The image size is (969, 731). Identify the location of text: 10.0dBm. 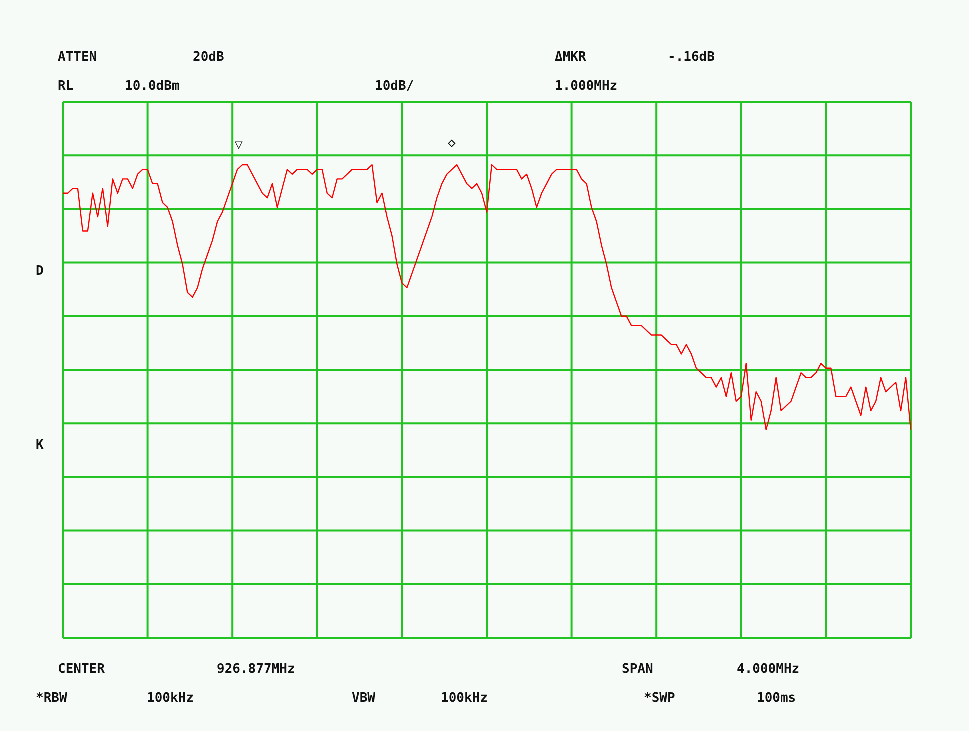
(152, 86).